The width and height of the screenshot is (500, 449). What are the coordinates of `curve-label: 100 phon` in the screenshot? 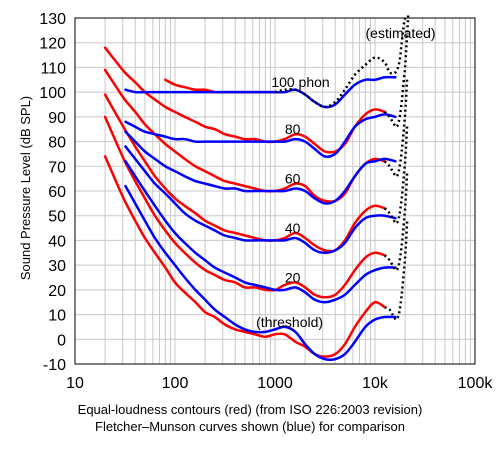 It's located at (300, 82).